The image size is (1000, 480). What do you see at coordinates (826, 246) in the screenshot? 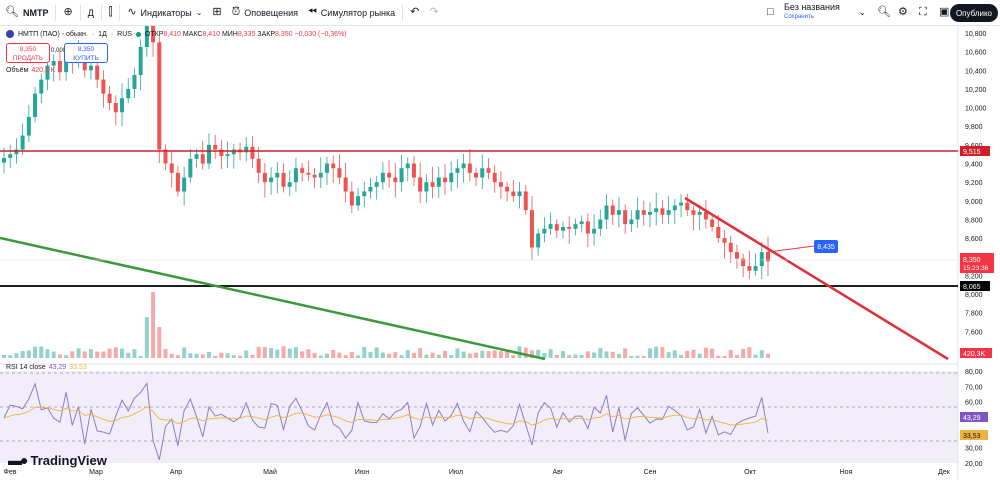
I see `annotation-callout` at bounding box center [826, 246].